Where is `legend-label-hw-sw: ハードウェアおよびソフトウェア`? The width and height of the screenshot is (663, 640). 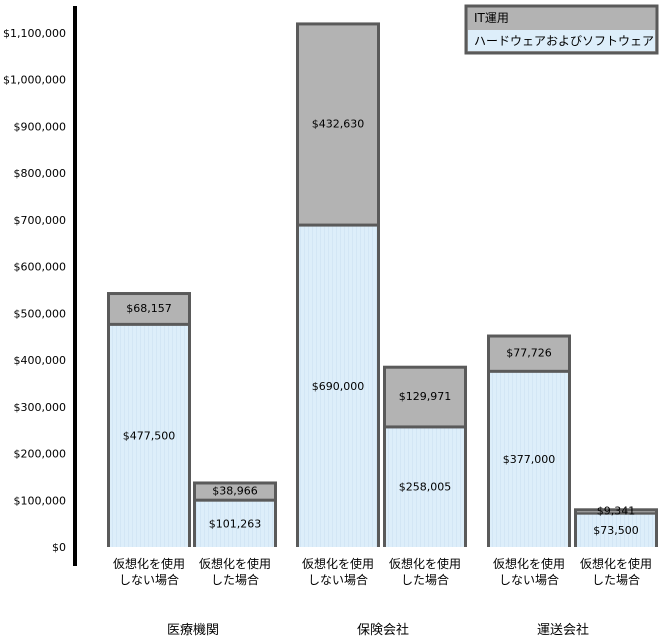
legend-label-hw-sw: ハードウェアおよびソフトウェア is located at coordinates (564, 41).